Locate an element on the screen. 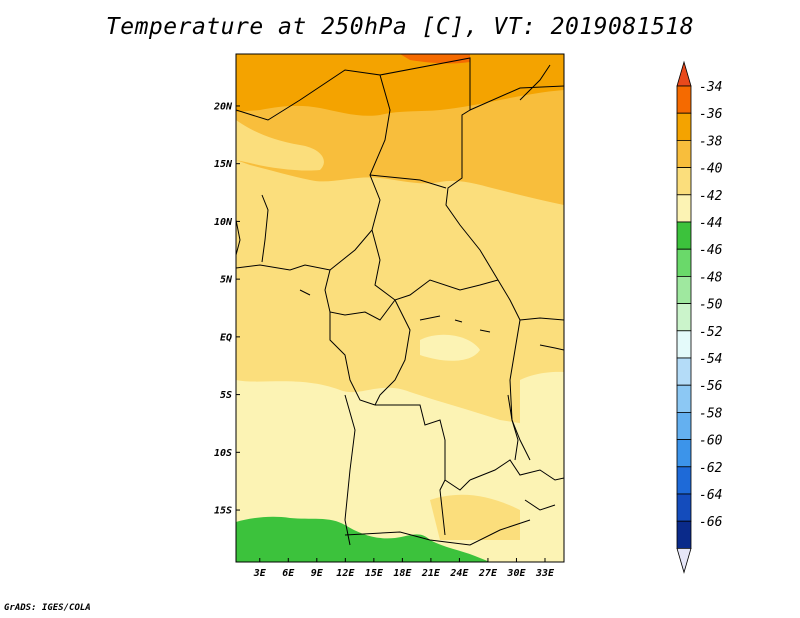 The image size is (800, 618). border-kenya is located at coordinates (551, 347).